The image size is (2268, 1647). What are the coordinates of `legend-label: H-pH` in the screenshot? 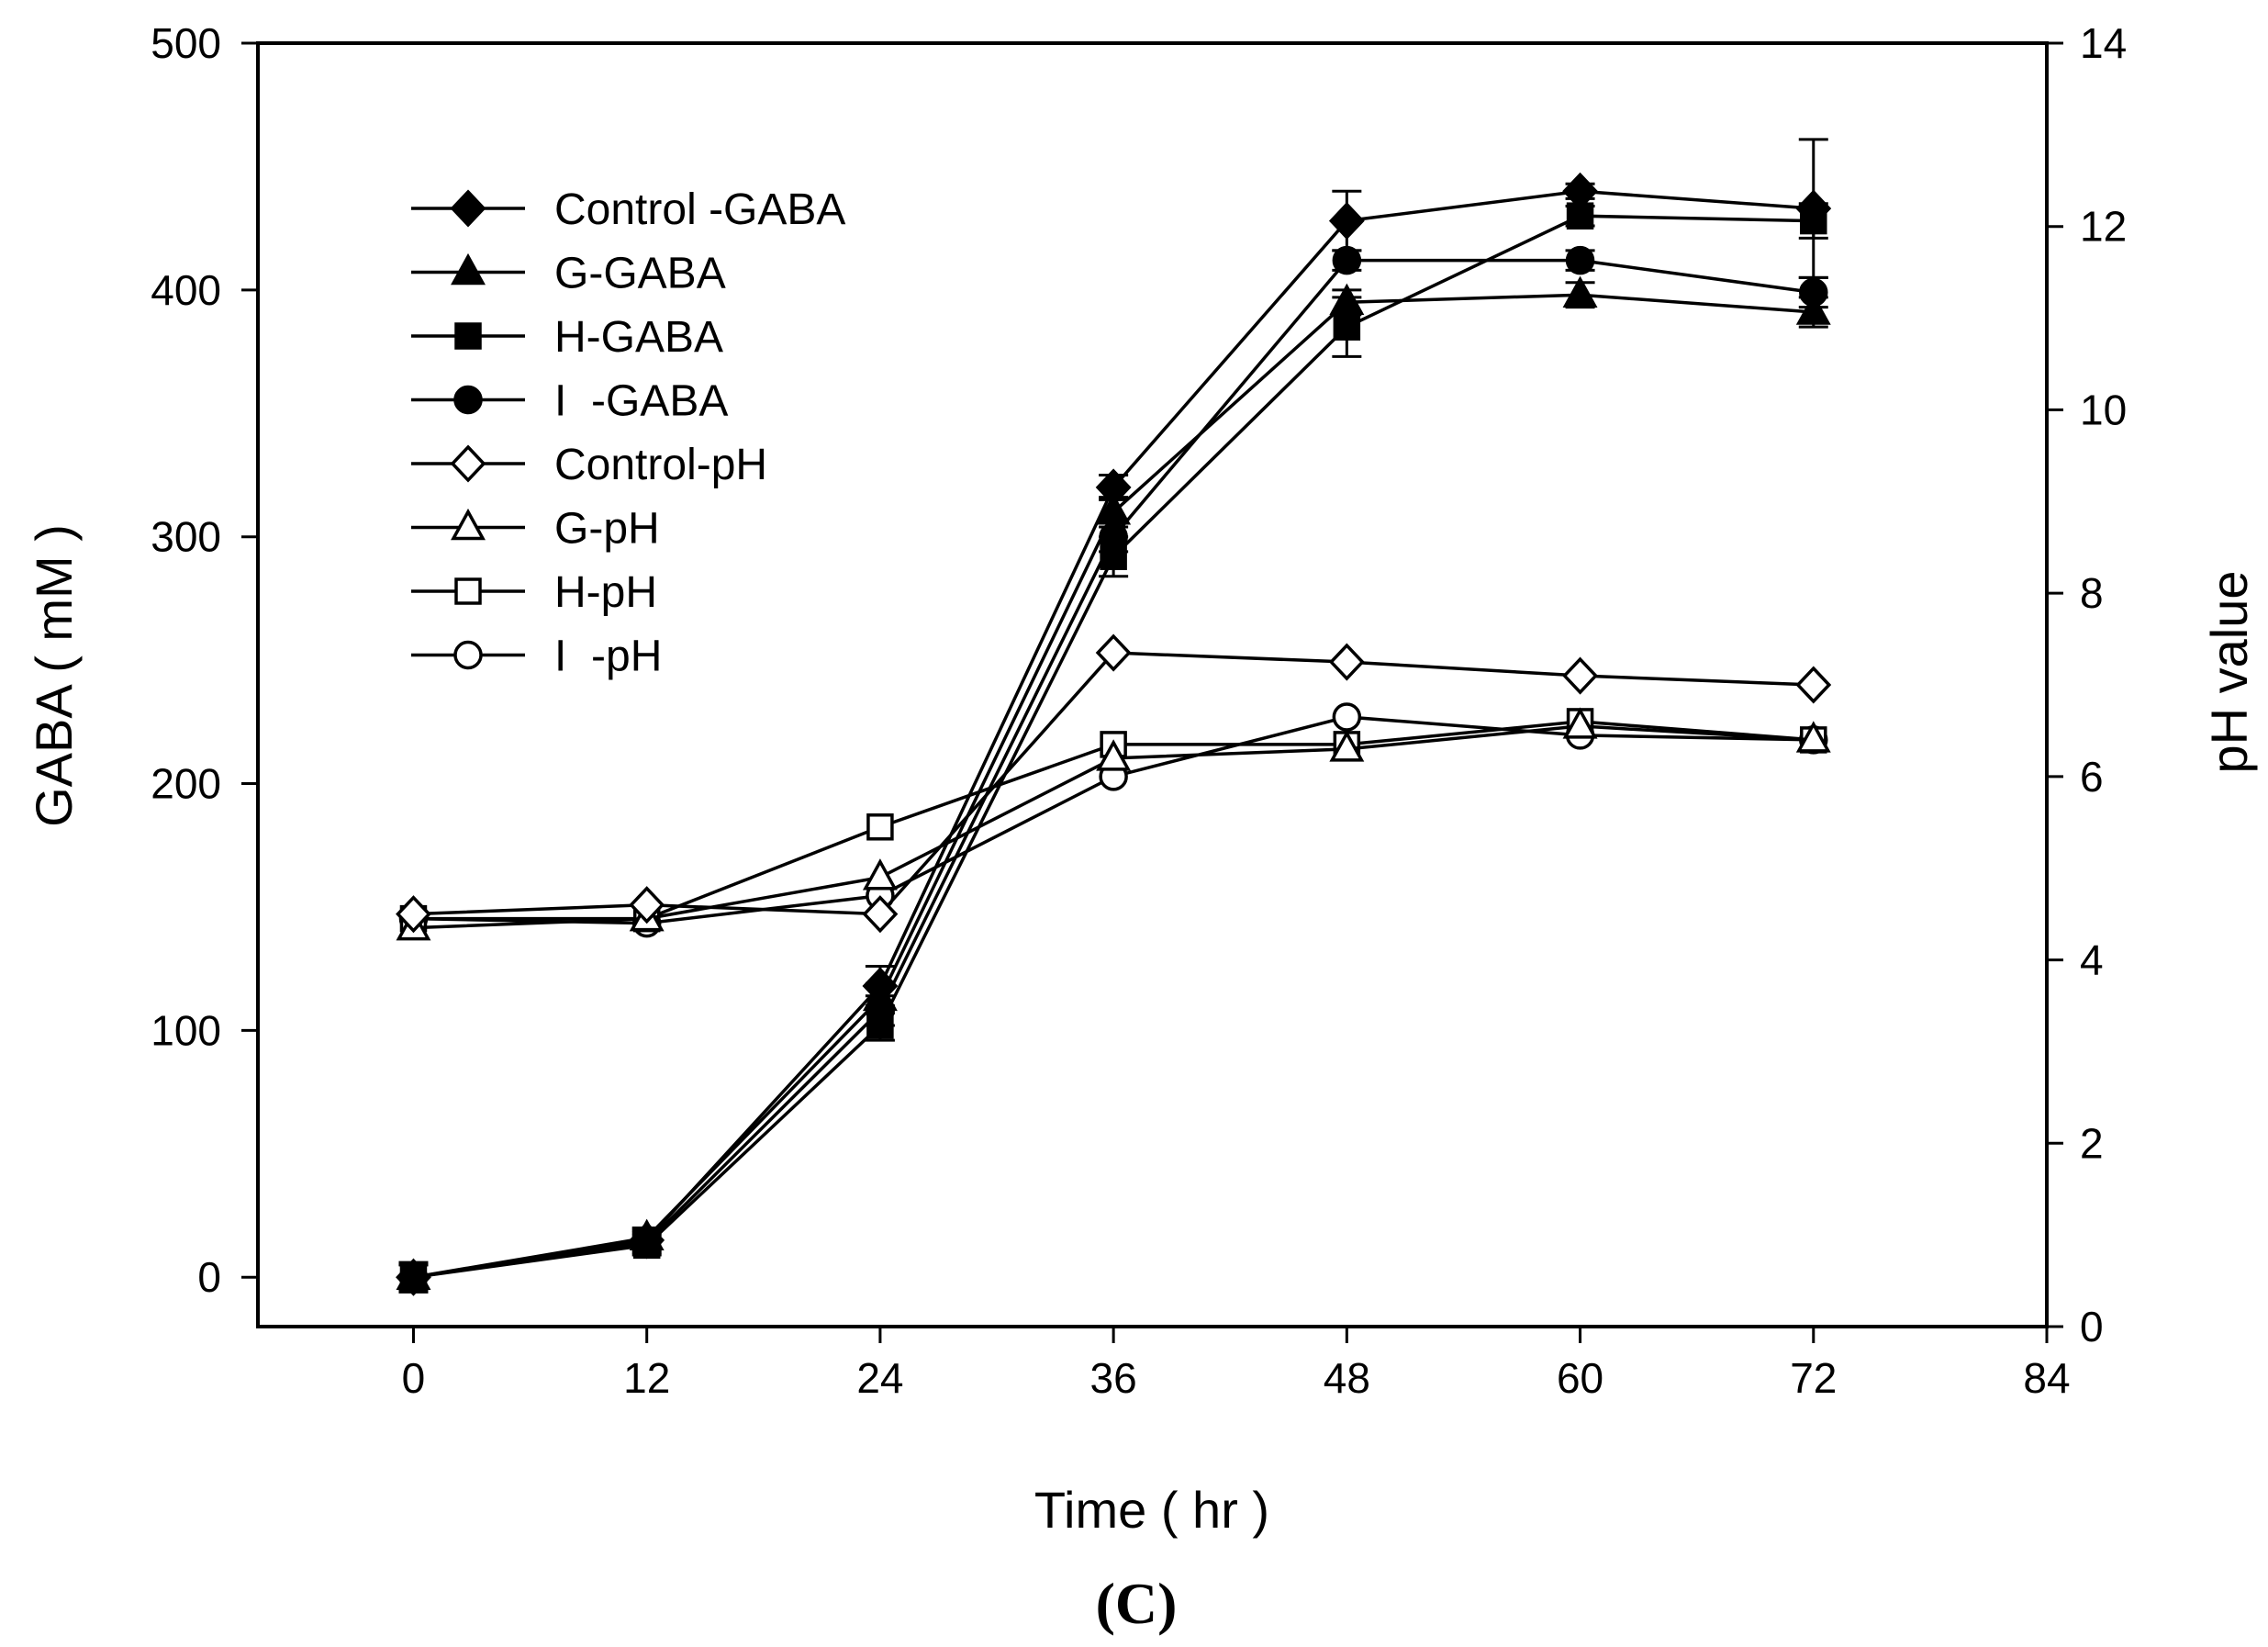 It's located at (605, 593).